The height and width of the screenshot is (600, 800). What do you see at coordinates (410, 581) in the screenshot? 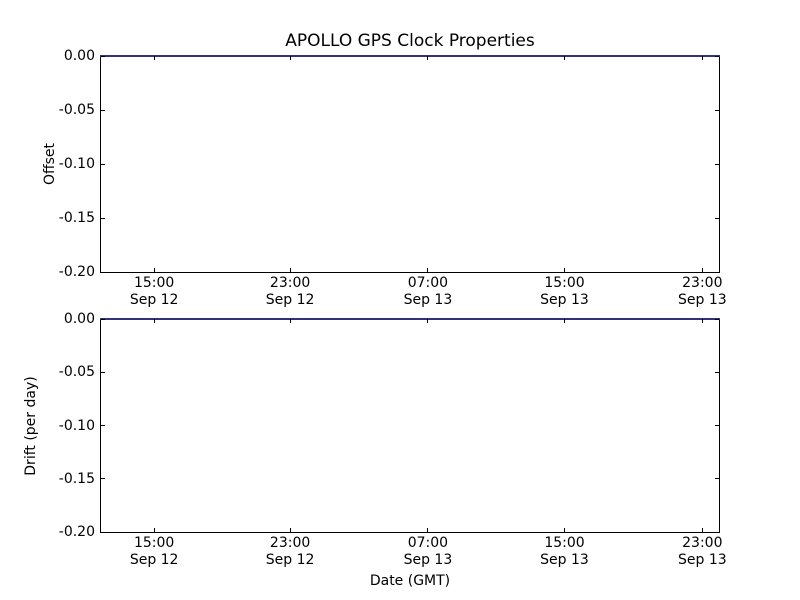
I see `x-axis-label: Date (GMT)` at bounding box center [410, 581].